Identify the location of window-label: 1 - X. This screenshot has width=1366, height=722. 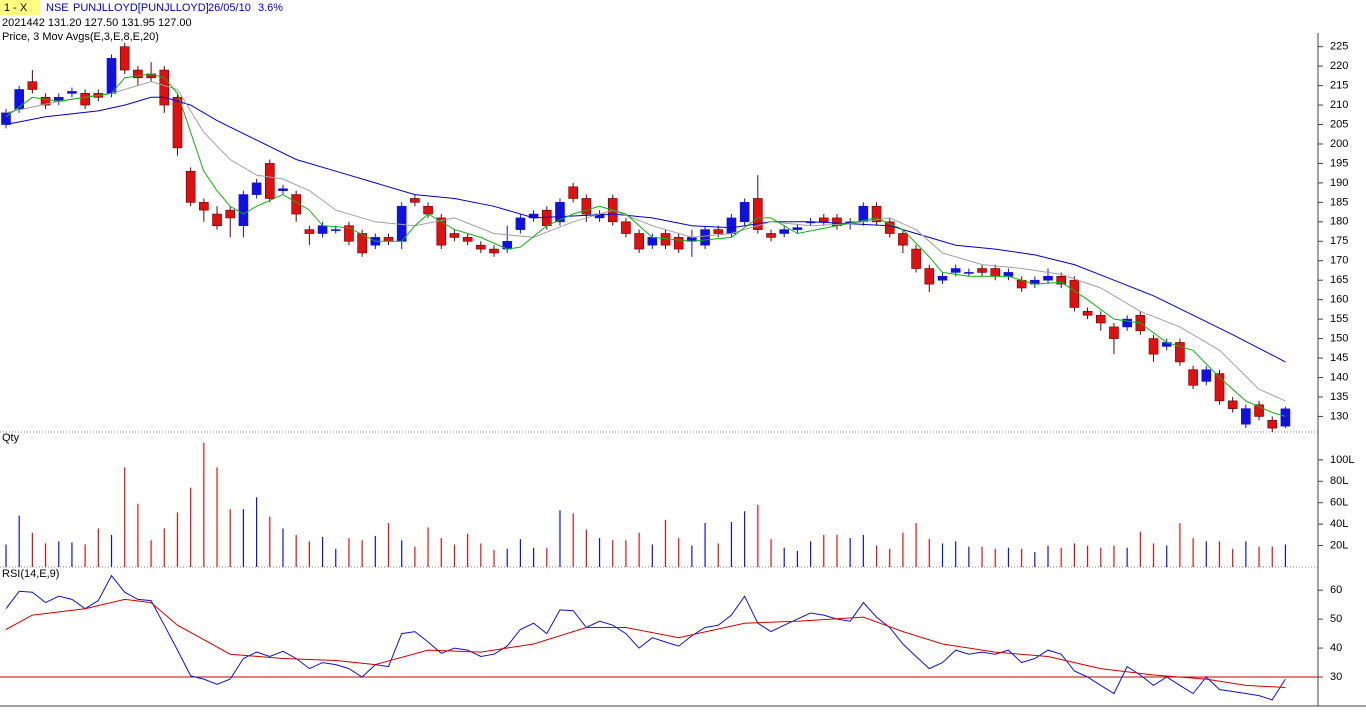
(16, 8).